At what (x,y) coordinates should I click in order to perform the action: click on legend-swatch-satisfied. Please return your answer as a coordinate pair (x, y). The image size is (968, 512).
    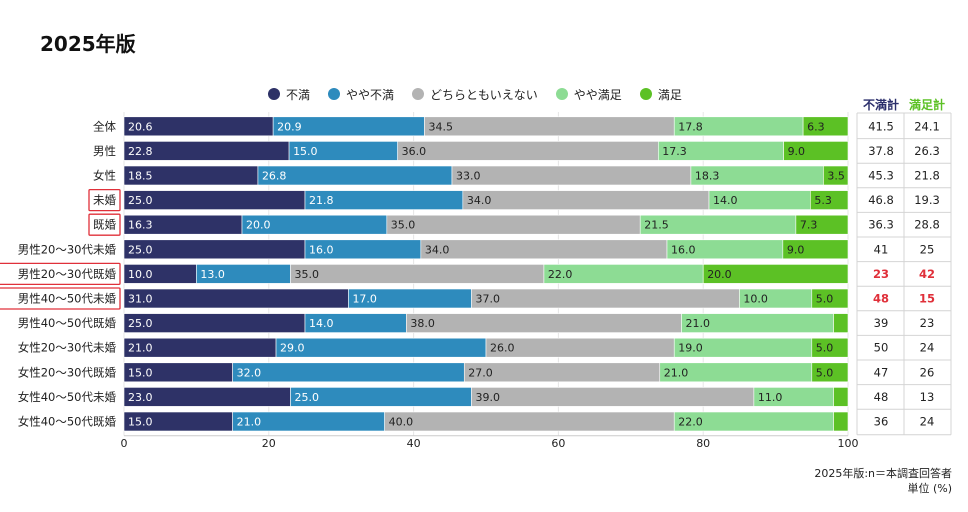
    Looking at the image, I should click on (645, 94).